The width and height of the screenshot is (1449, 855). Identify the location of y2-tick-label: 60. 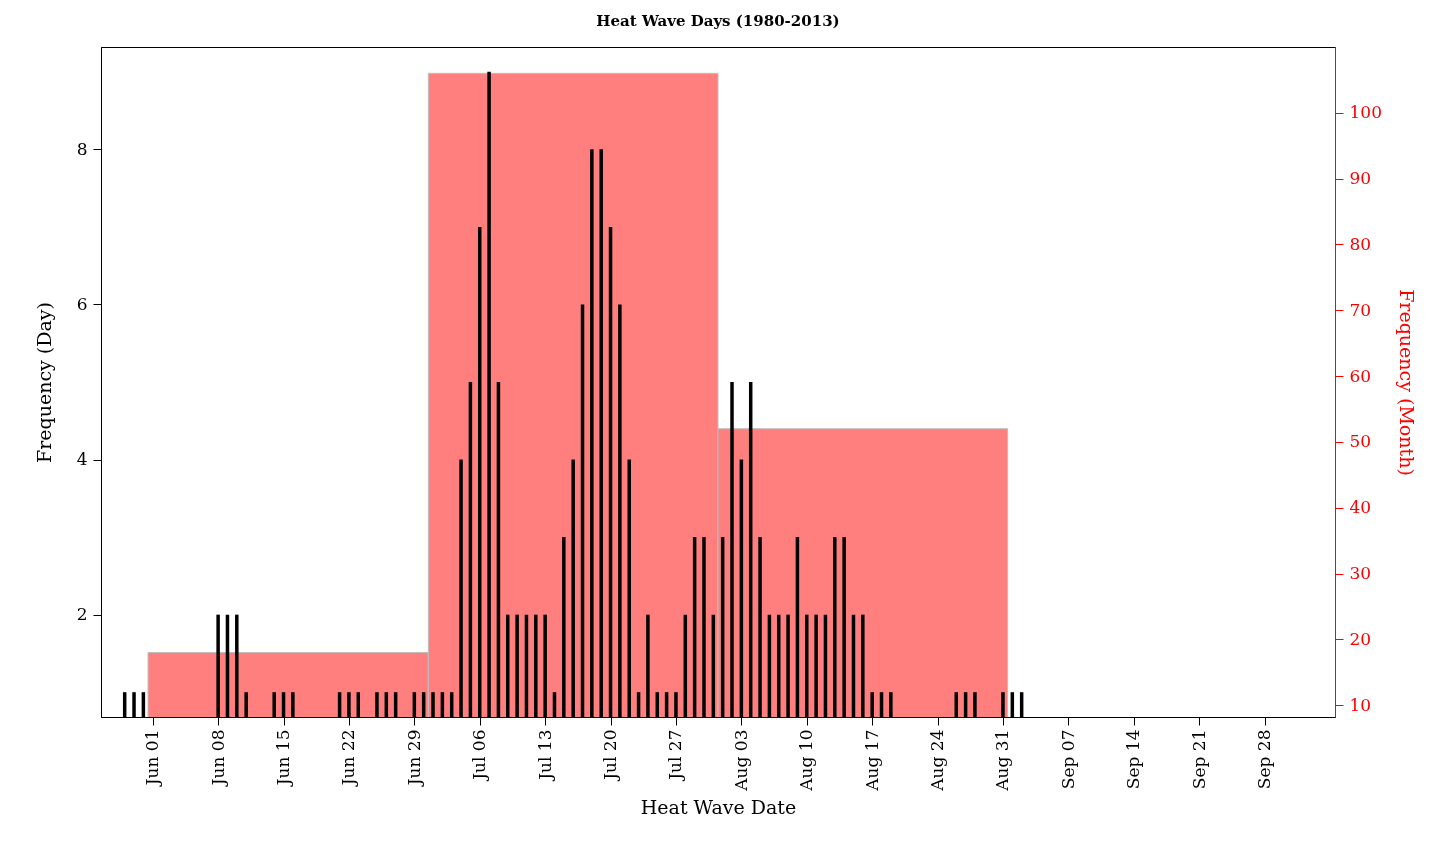
(1360, 375).